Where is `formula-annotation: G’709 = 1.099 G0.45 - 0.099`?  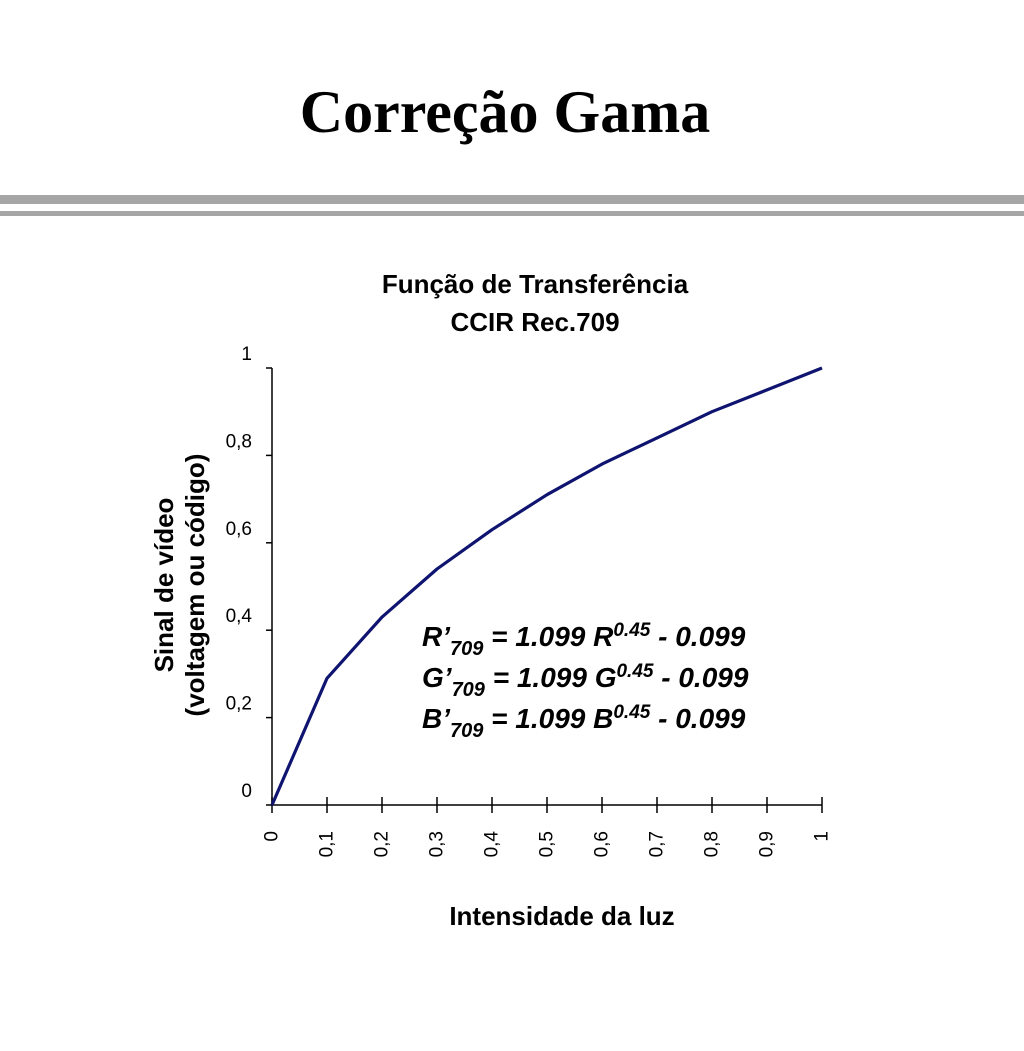 formula-annotation: G’709 = 1.099 G0.45 - 0.099 is located at coordinates (585, 681).